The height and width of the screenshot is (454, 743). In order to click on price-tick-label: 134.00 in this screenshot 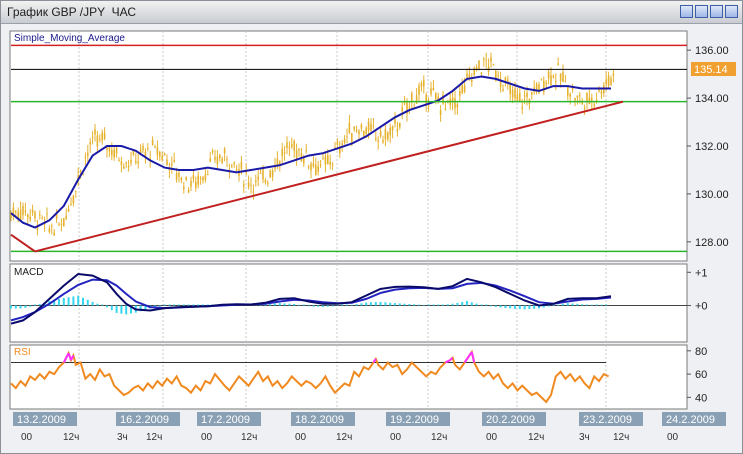, I will do `click(712, 99)`.